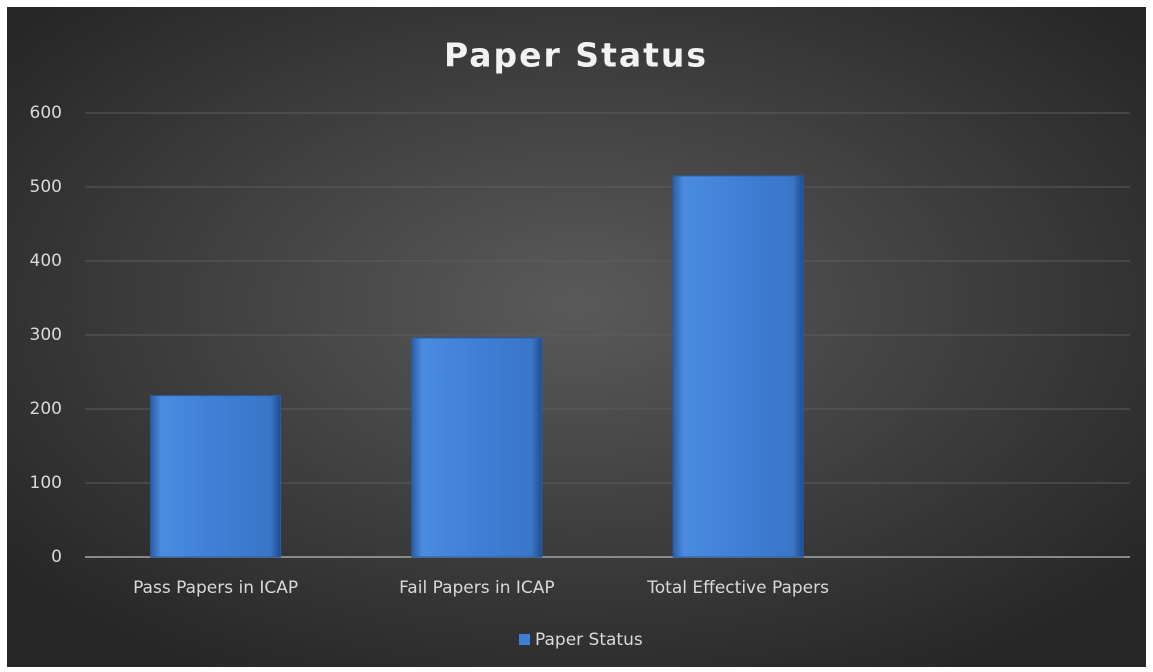 The image size is (1153, 672). Describe the element at coordinates (46, 483) in the screenshot. I see `y-tick-label: 100` at that location.